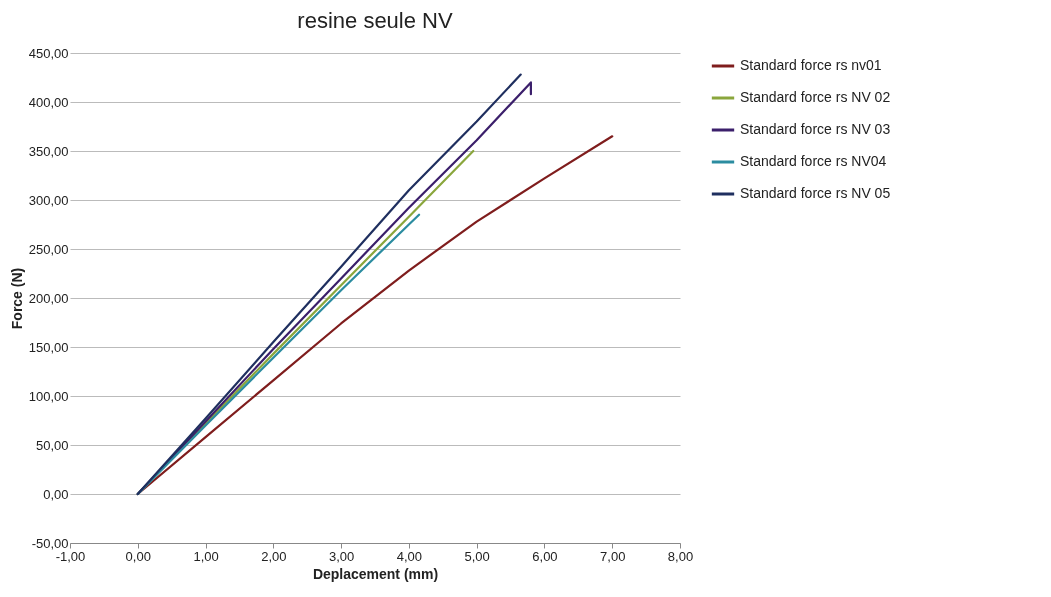 The height and width of the screenshot is (597, 1051). What do you see at coordinates (813, 161) in the screenshot?
I see `legend-label: Standard force rs NV04` at bounding box center [813, 161].